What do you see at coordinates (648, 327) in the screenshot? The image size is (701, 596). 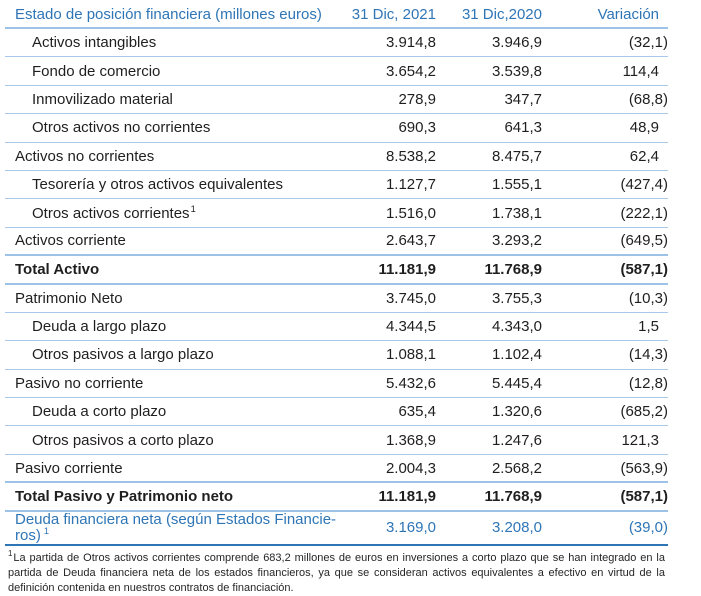 I see `value-variation: 1,5` at bounding box center [648, 327].